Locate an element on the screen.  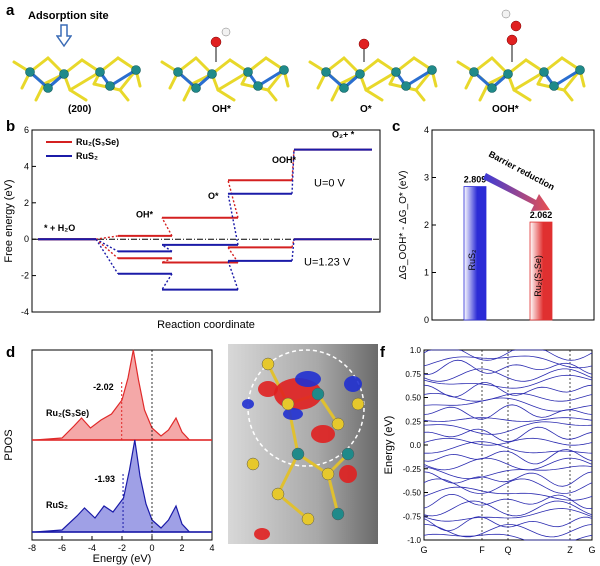
y-tick-label: -0.75 is located at coordinates (412, 516).